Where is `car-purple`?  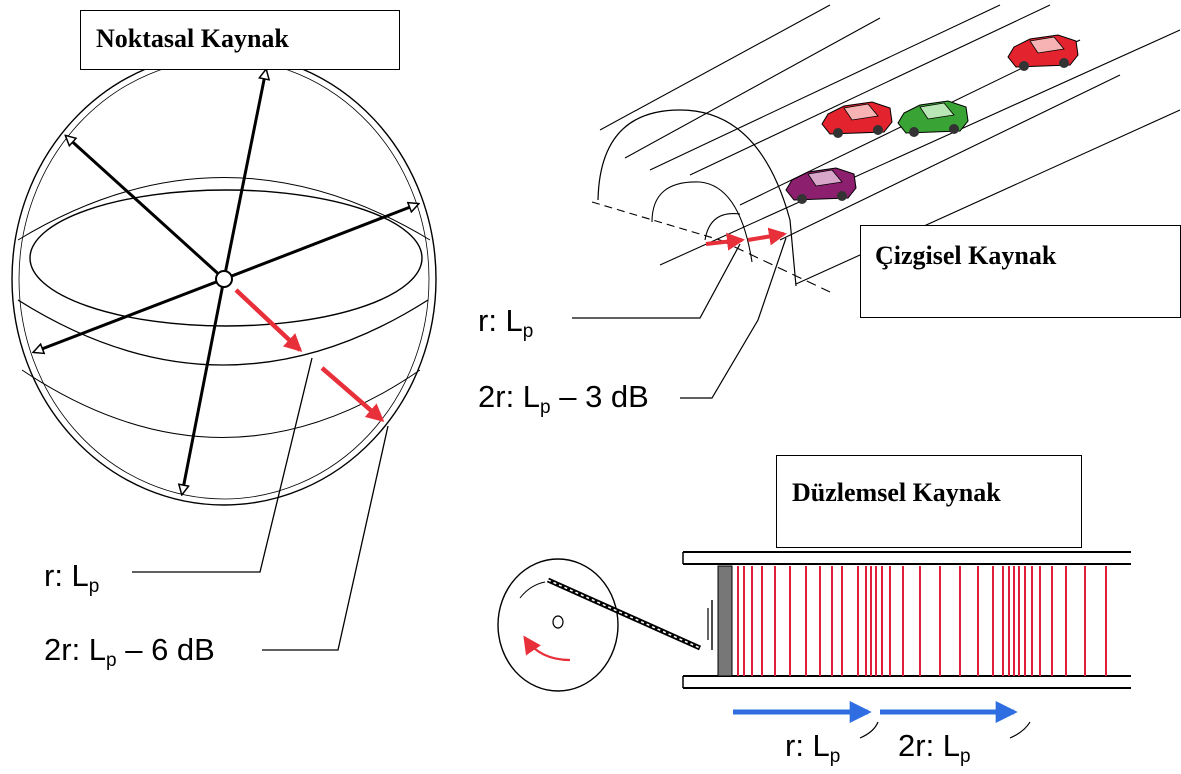
car-purple is located at coordinates (821, 185).